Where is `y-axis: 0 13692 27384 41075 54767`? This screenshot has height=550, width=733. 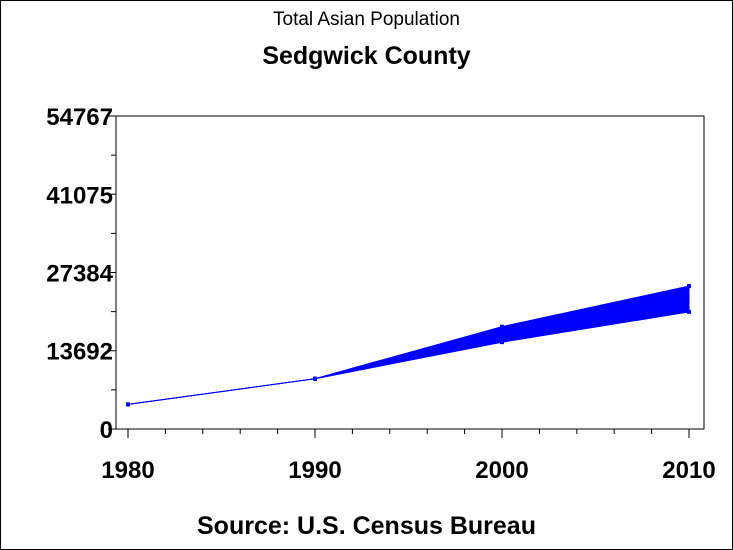 y-axis: 0 13692 27384 41075 54767 is located at coordinates (81, 274).